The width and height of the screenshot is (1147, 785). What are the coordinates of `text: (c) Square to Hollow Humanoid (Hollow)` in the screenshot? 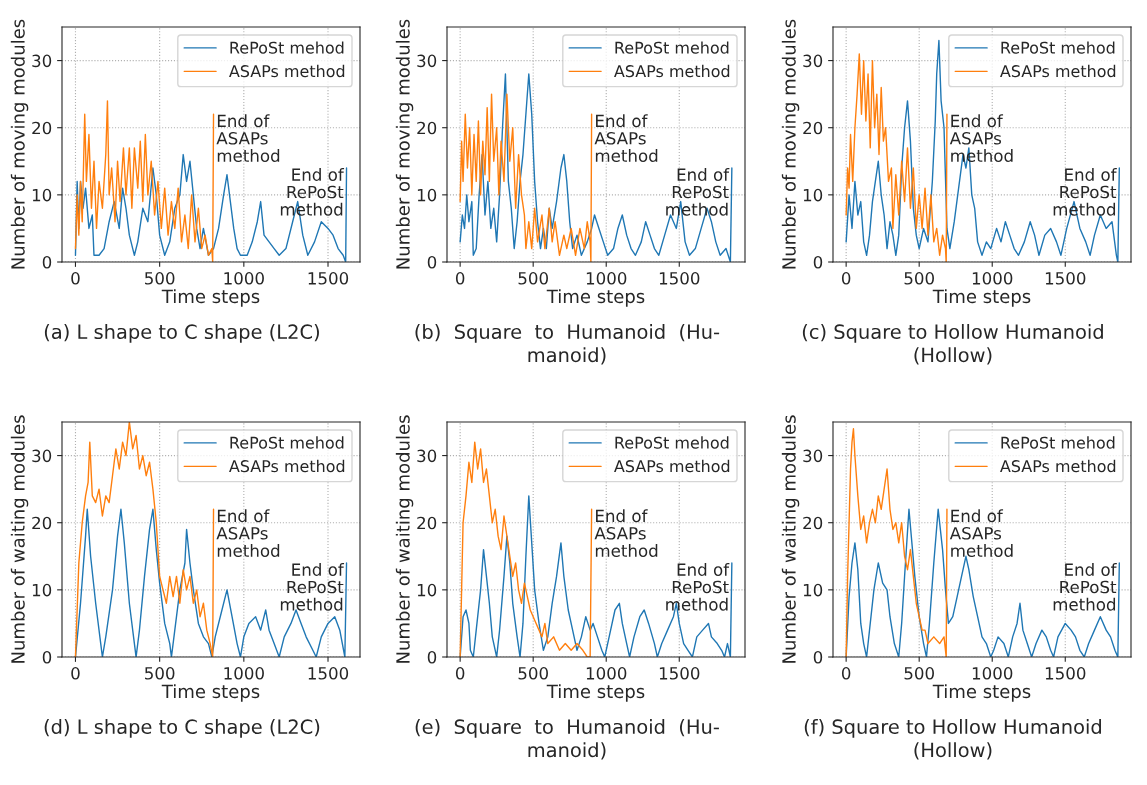 It's located at (952, 344).